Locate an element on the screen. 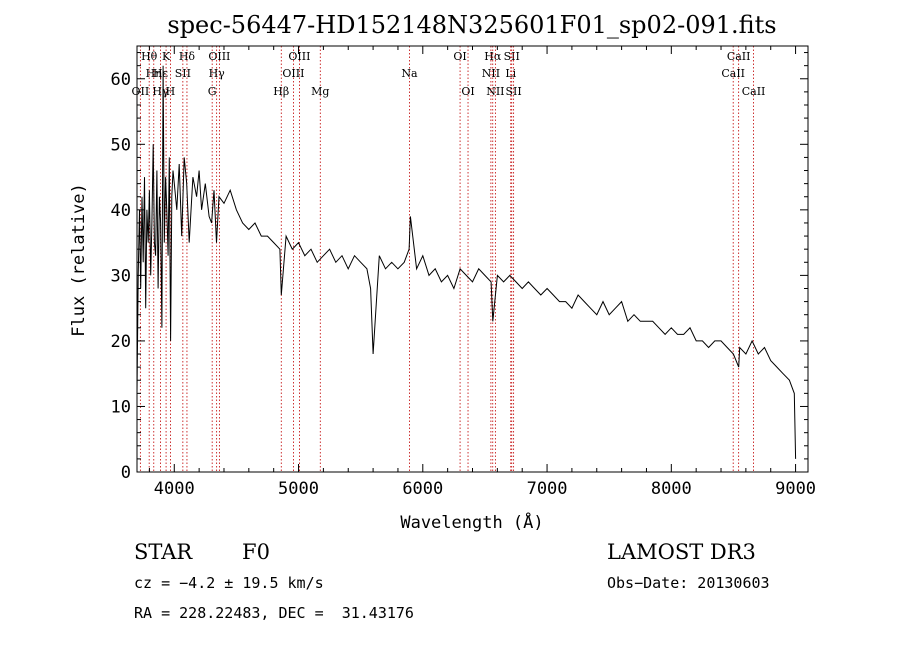 The height and width of the screenshot is (649, 900). x-tick-label: 6000 is located at coordinates (422, 489).